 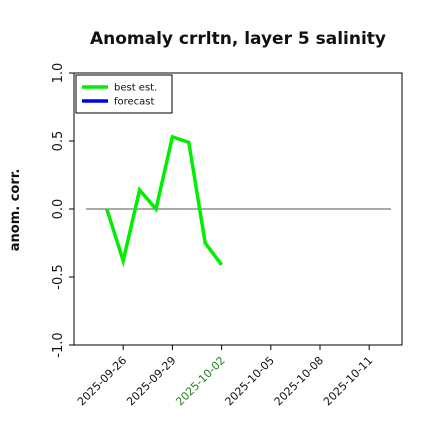 What do you see at coordinates (200, 381) in the screenshot?
I see `x-tick-label: 2025-10-02` at bounding box center [200, 381].